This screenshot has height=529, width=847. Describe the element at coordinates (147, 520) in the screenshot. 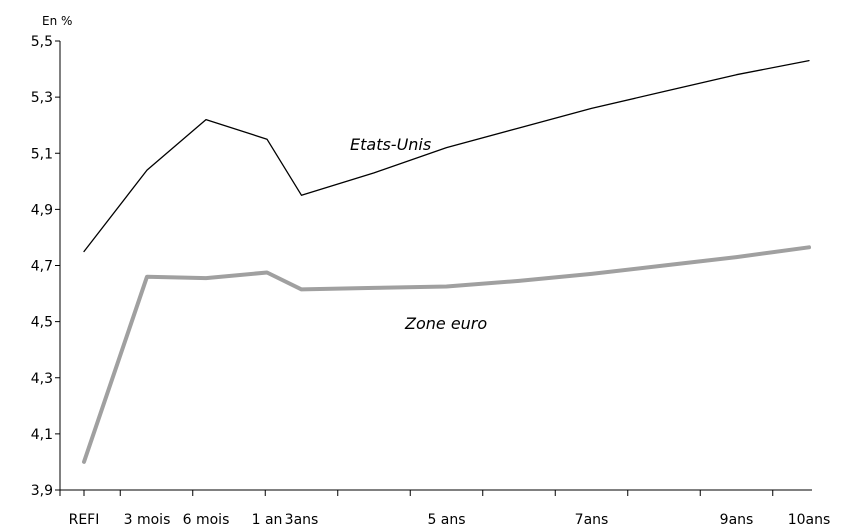

I see `x-tick-label: 3 mois` at that location.